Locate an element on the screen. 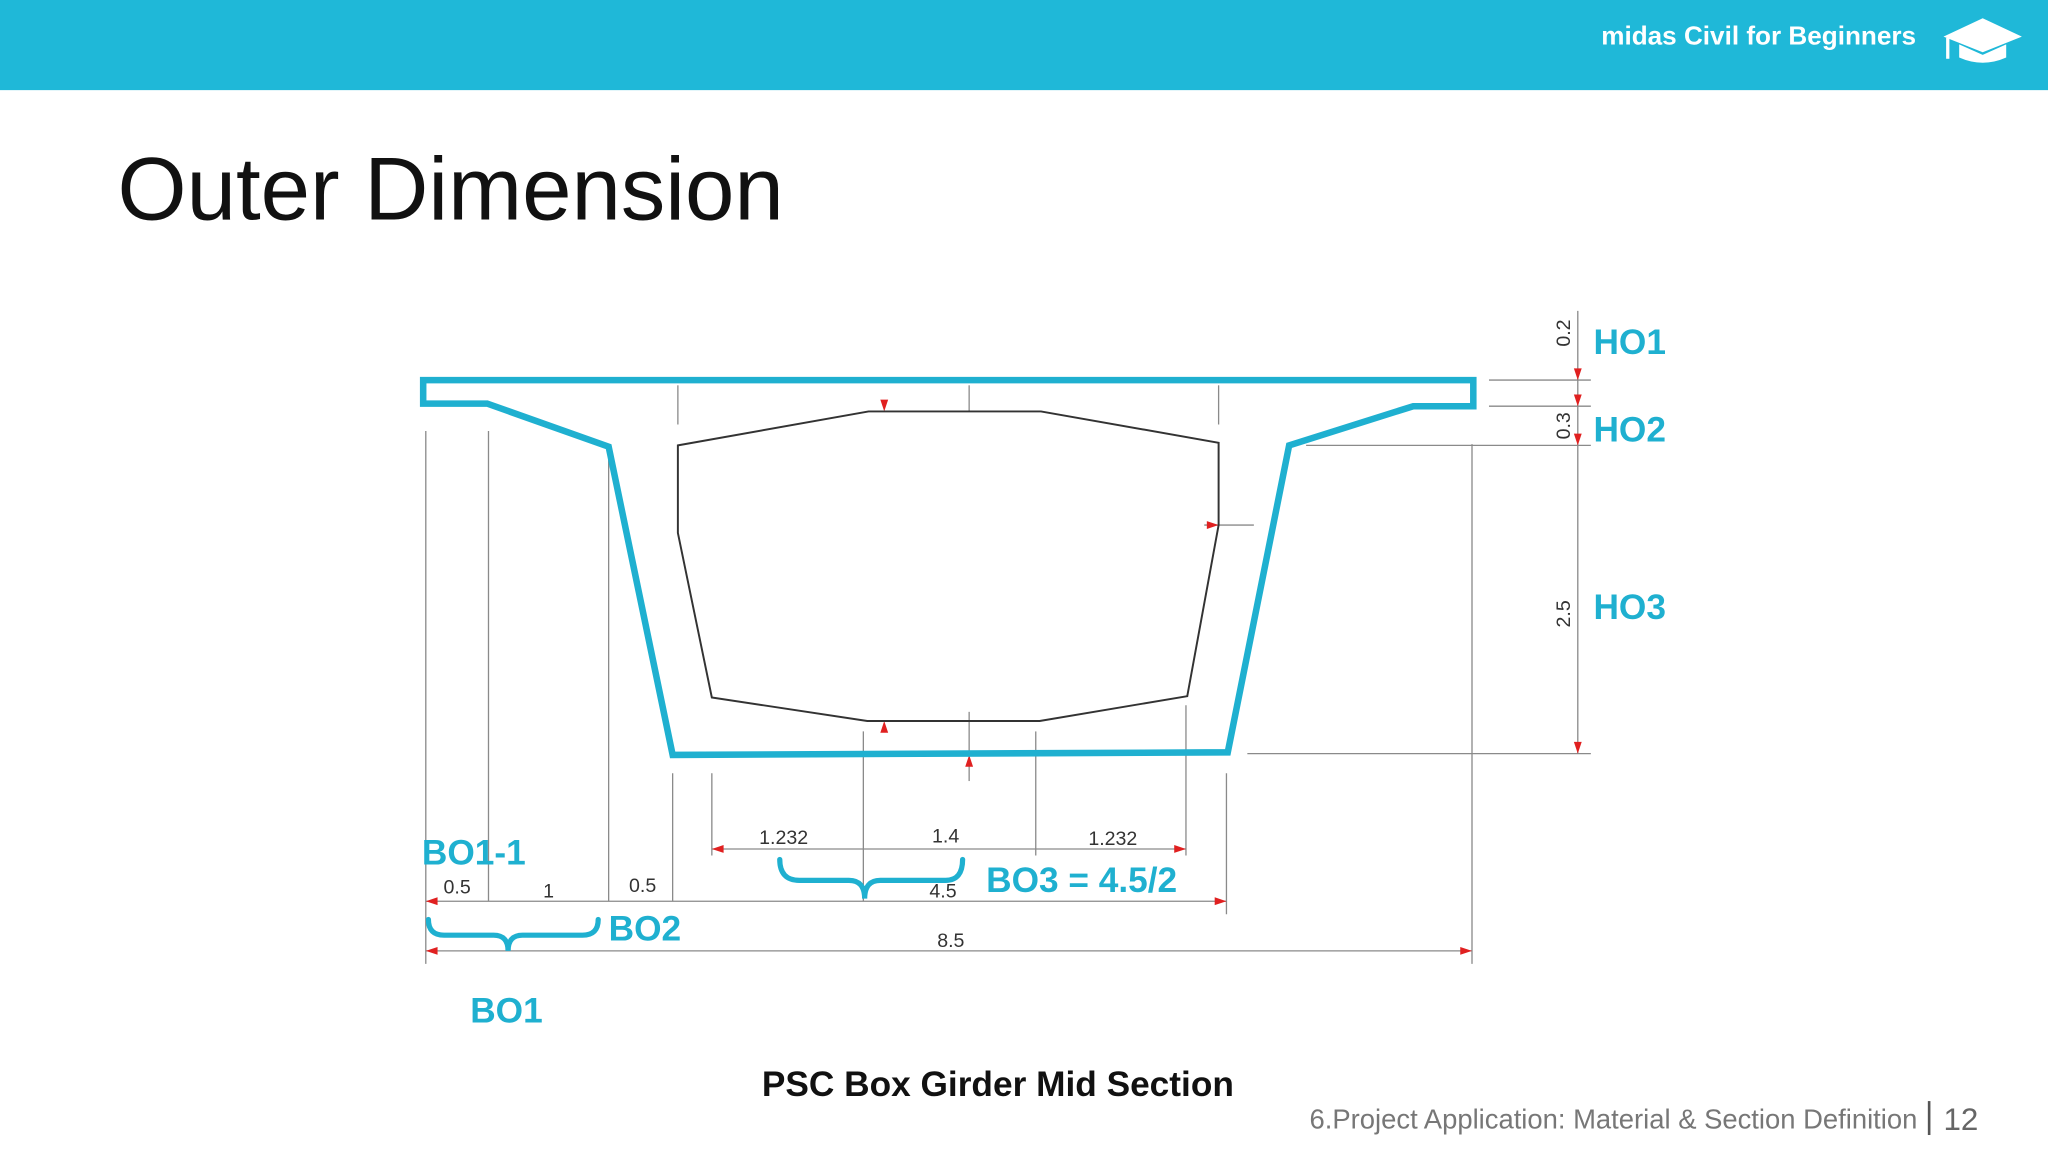  dim-text: 0.2 is located at coordinates (1564, 332).